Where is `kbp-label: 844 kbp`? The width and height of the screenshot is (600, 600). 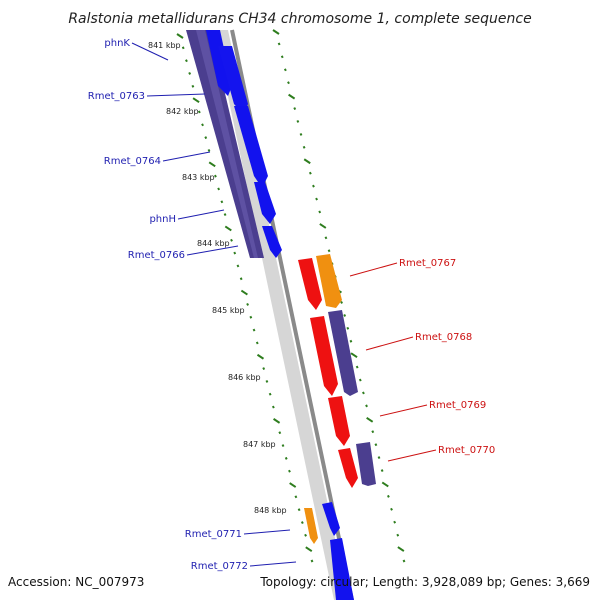
kbp-label: 844 kbp is located at coordinates (213, 243).